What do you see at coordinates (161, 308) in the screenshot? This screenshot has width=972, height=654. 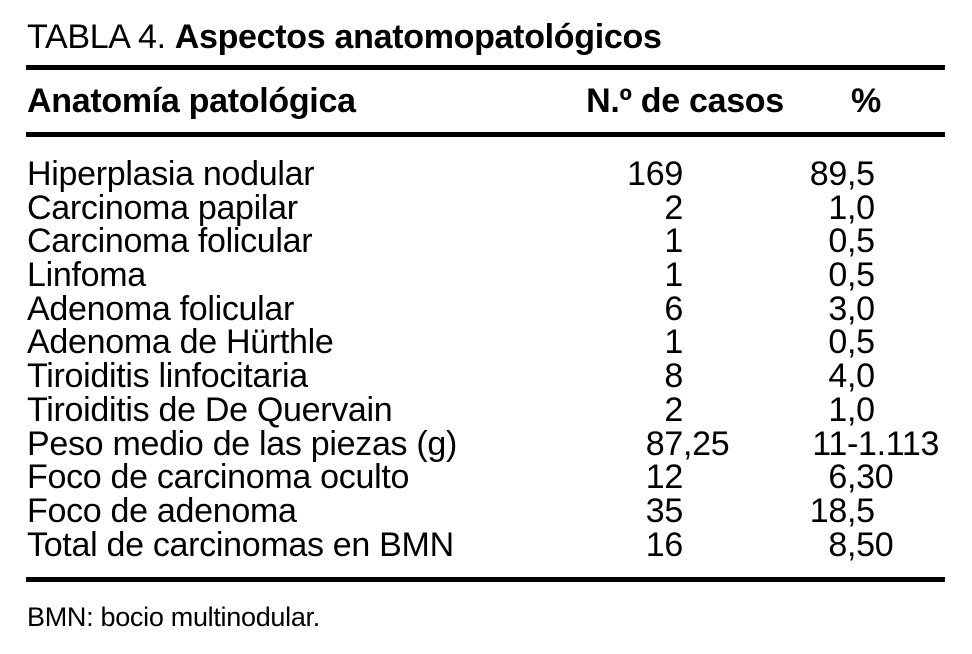 I see `cell-anatomia-patologica: Adenoma folicular` at bounding box center [161, 308].